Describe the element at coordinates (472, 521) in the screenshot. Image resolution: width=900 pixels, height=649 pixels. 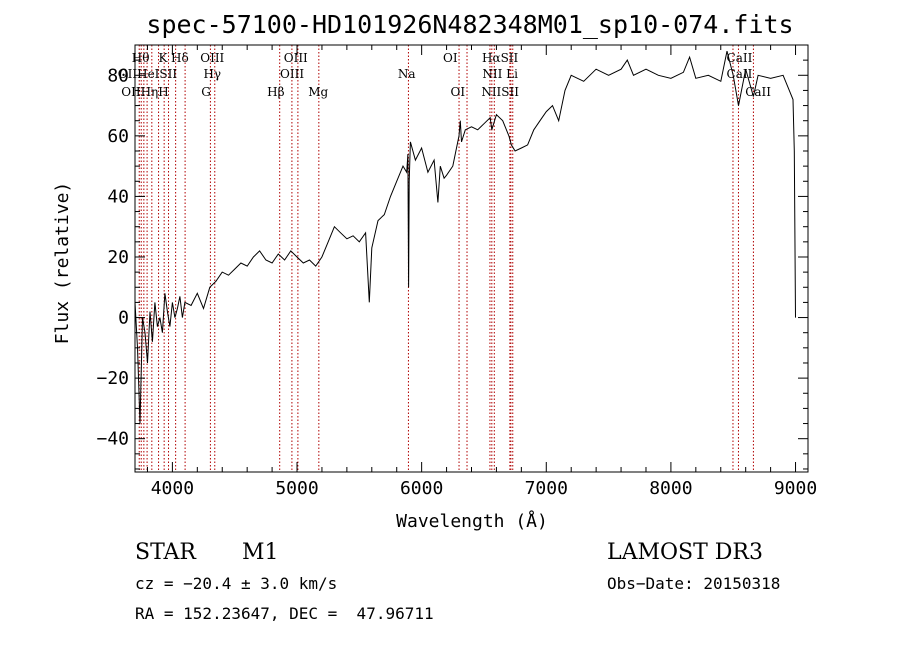
I see `x-axis-title: Wavelength (Å)` at that location.